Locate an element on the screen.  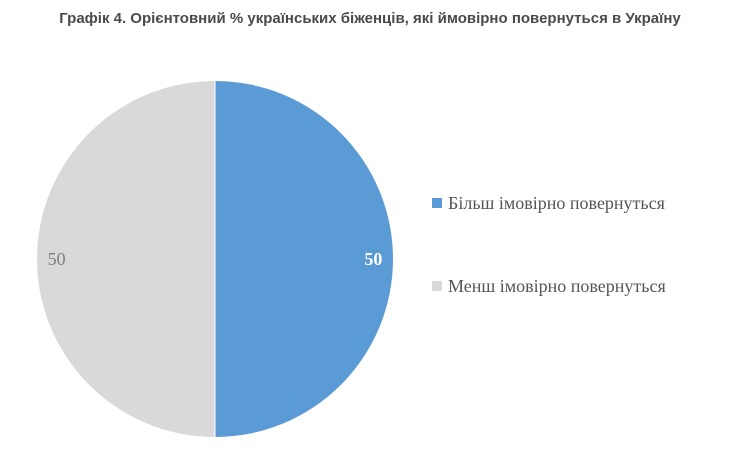
legend-swatch-less-likely is located at coordinates (437, 286).